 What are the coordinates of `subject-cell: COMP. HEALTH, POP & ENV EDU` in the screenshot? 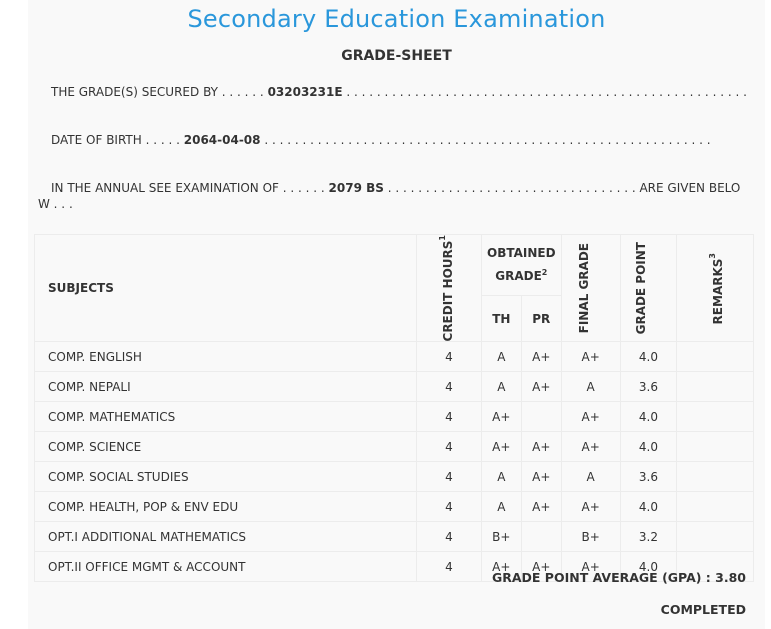 It's located at (225, 507).